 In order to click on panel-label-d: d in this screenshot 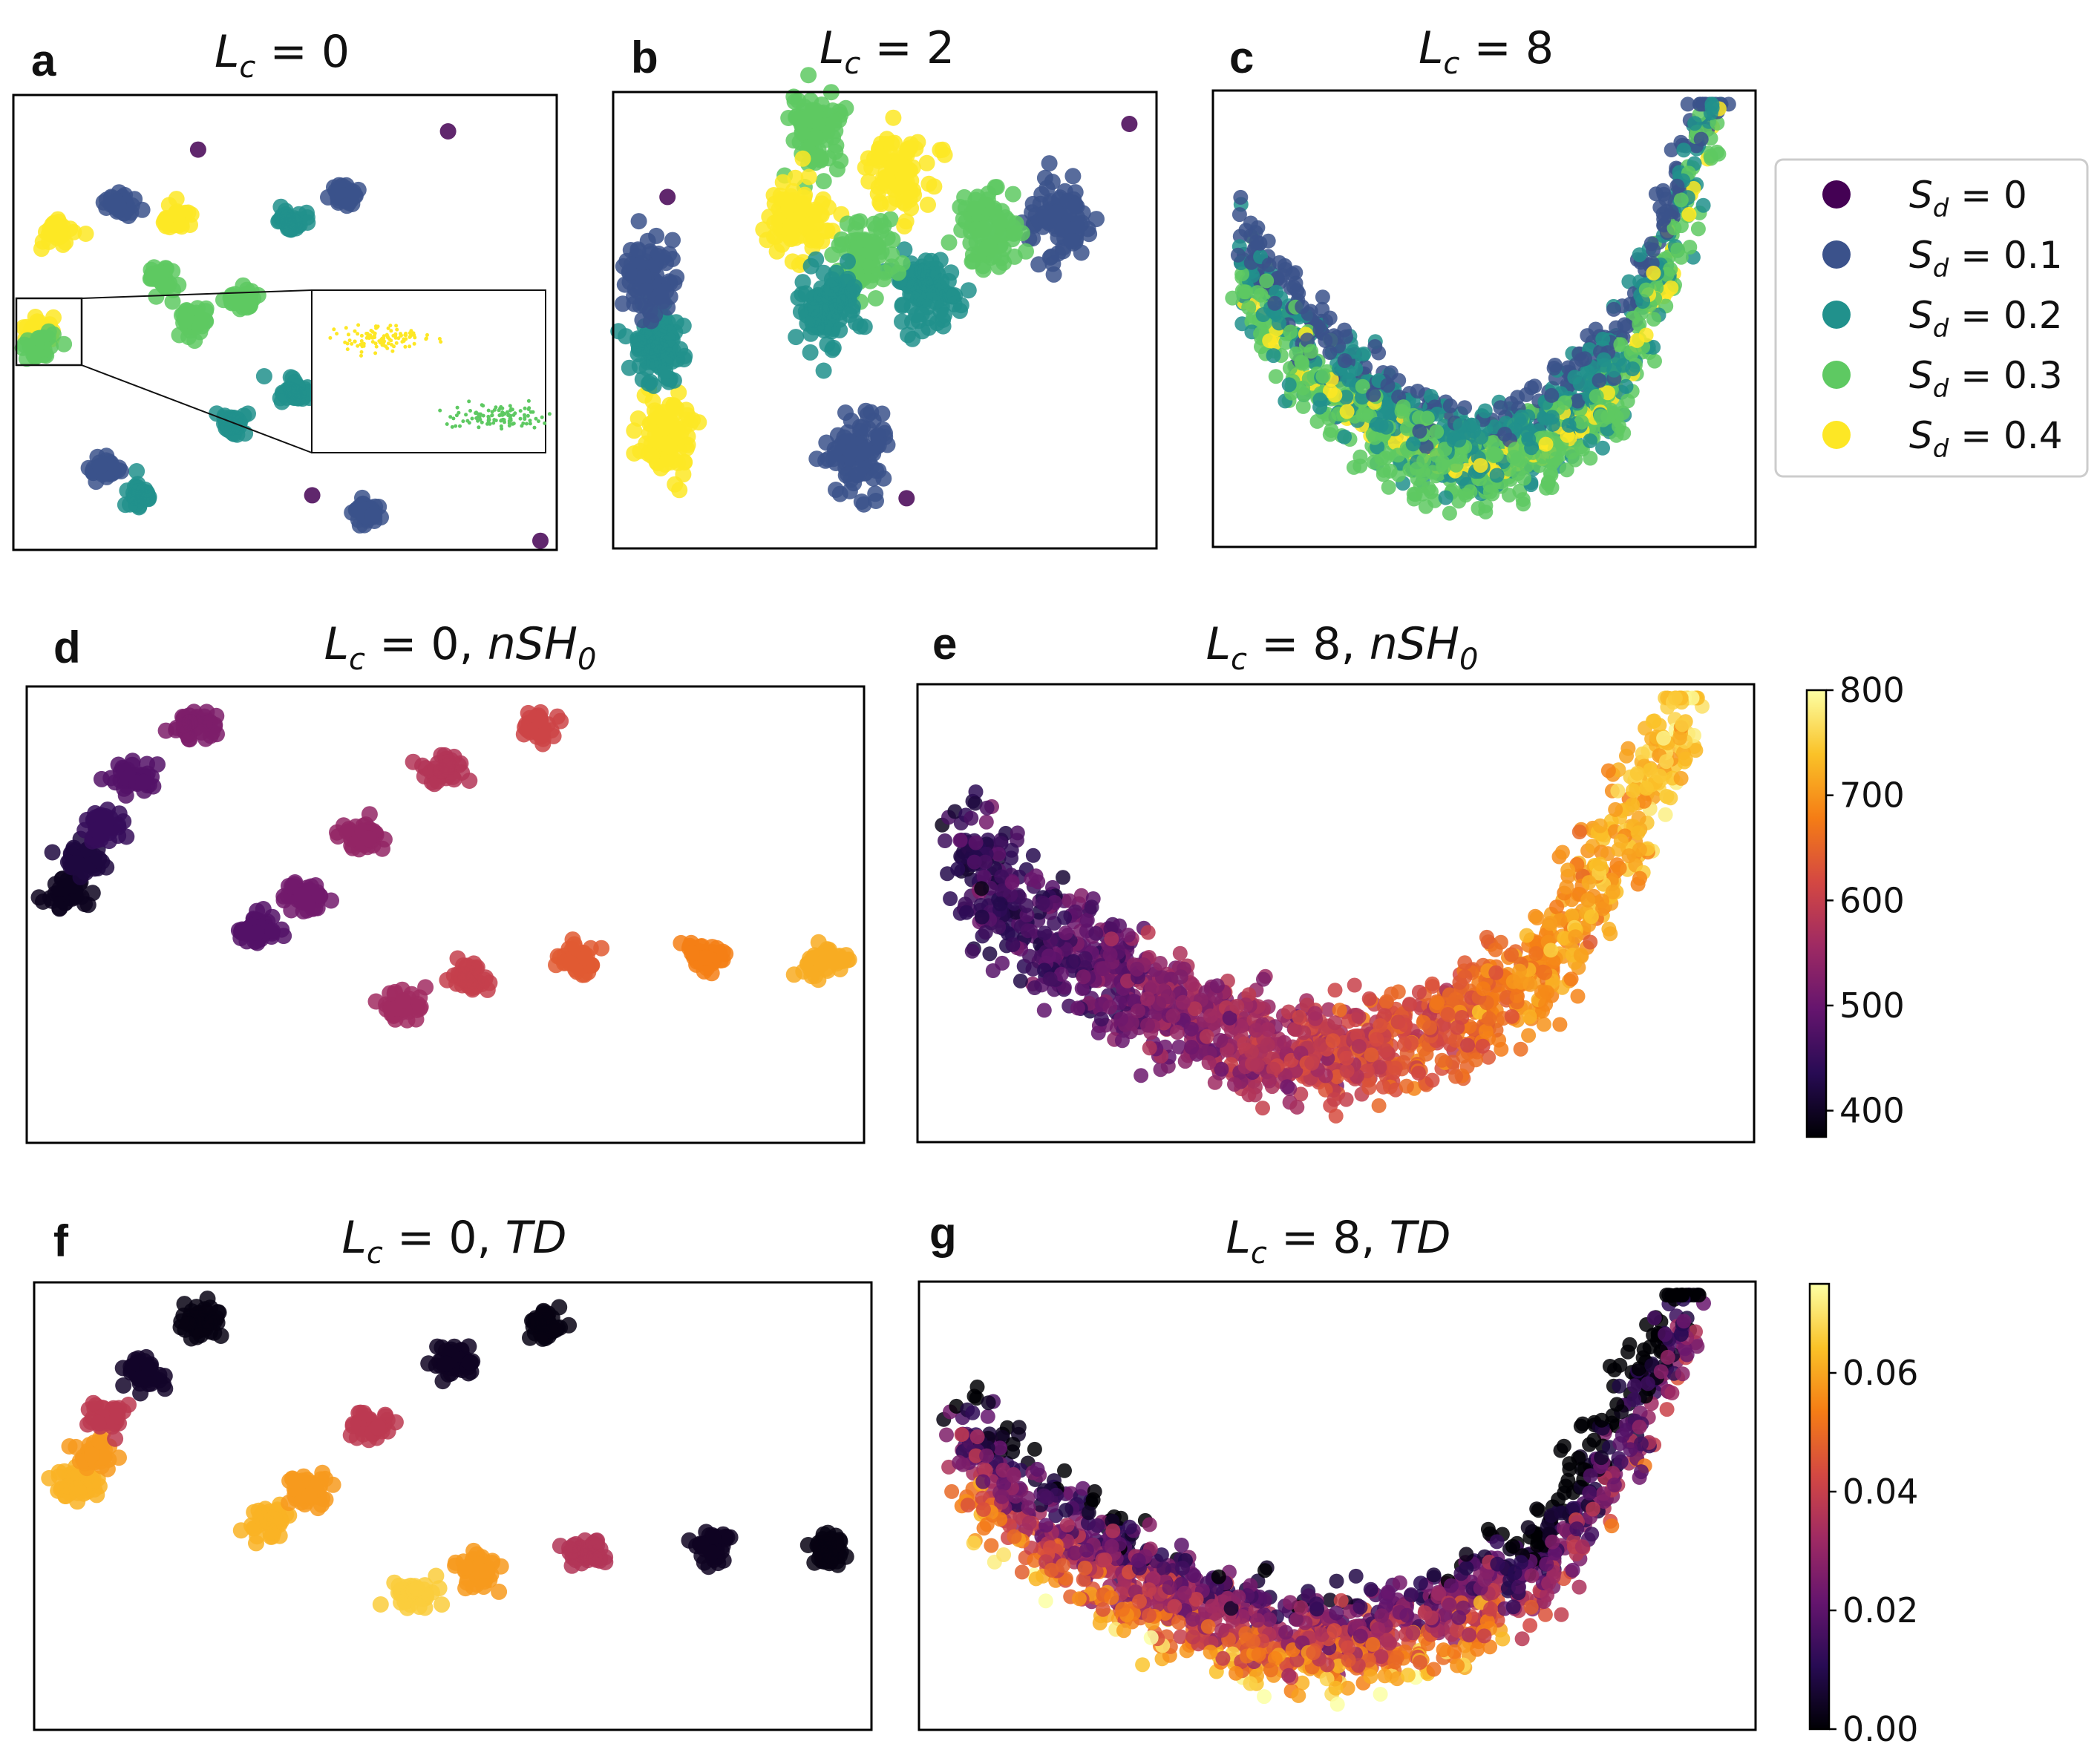, I will do `click(67, 647)`.